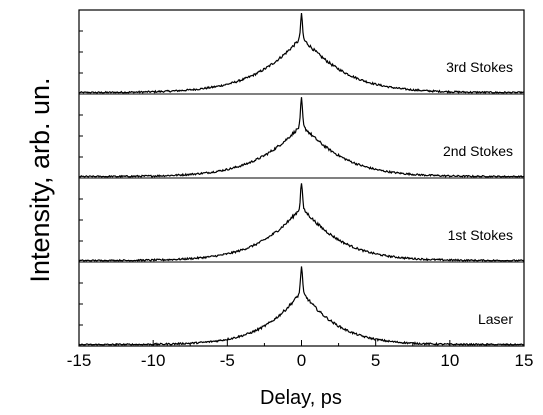 The height and width of the screenshot is (415, 543). I want to click on x-tick-label: 0, so click(301, 360).